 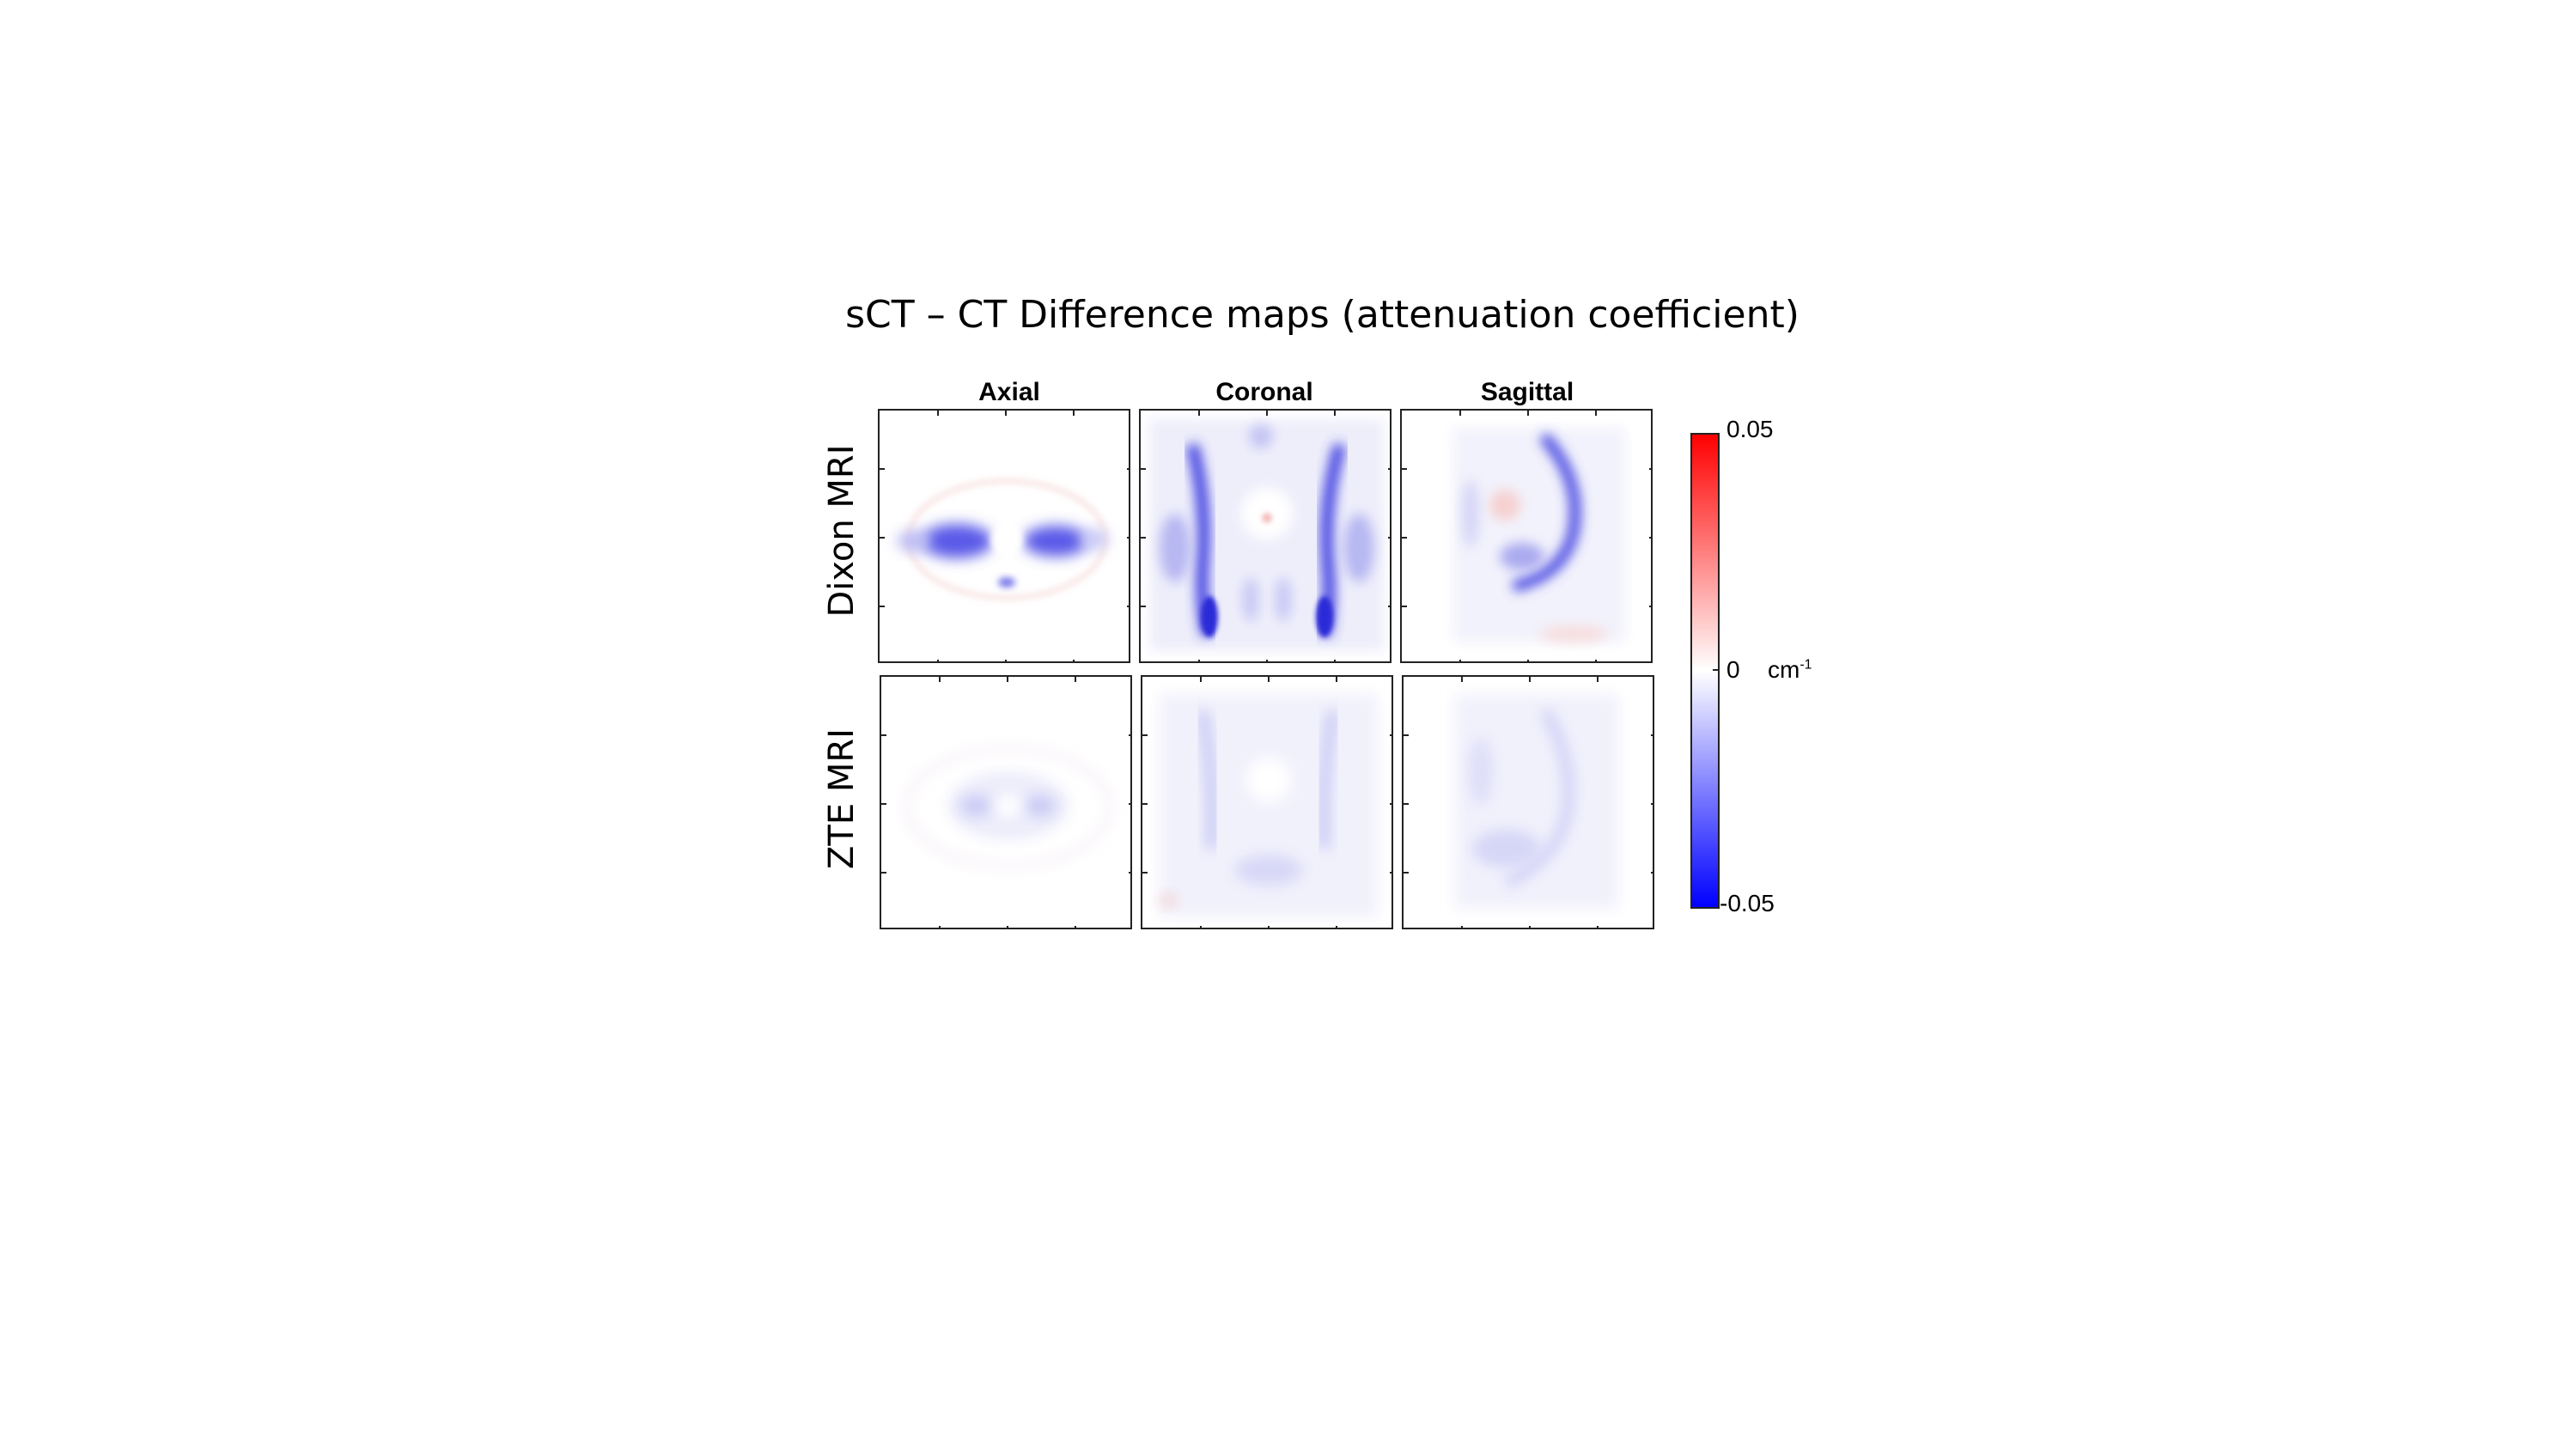 I want to click on colorbar-unit: cm-1, so click(x=1790, y=670).